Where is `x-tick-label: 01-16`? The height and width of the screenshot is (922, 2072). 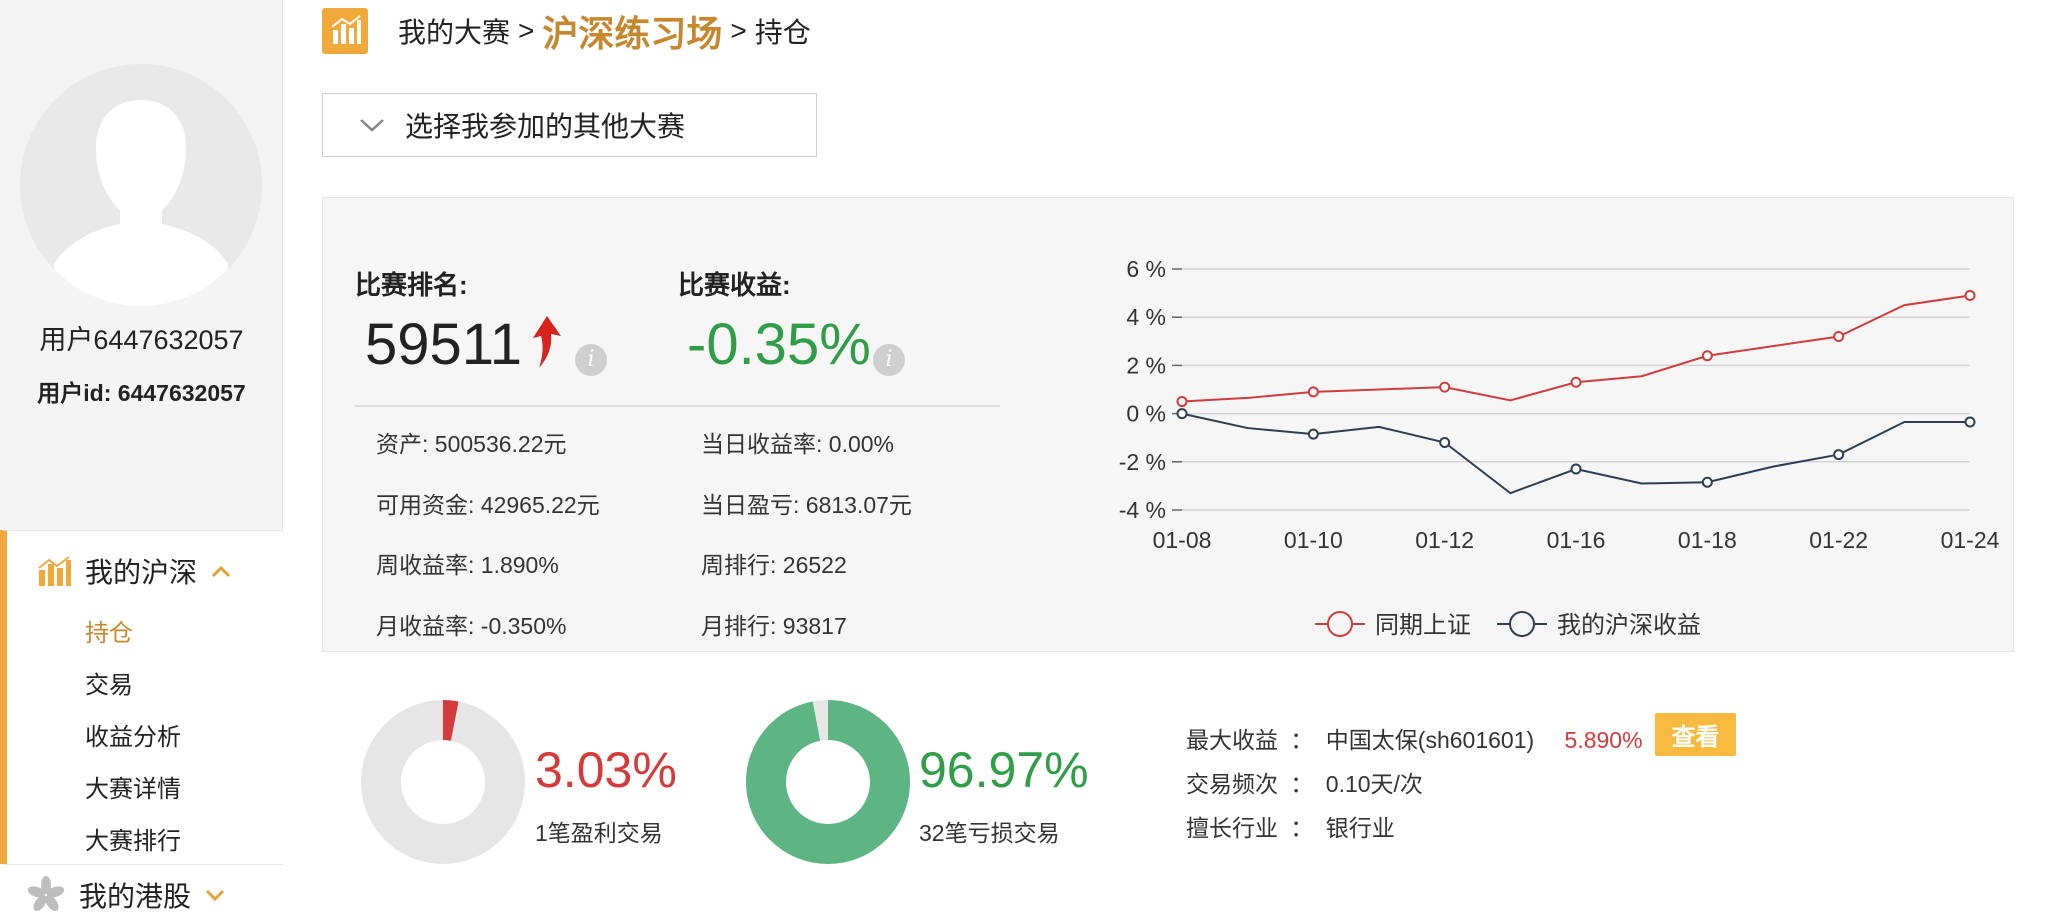
x-tick-label: 01-16 is located at coordinates (1576, 540).